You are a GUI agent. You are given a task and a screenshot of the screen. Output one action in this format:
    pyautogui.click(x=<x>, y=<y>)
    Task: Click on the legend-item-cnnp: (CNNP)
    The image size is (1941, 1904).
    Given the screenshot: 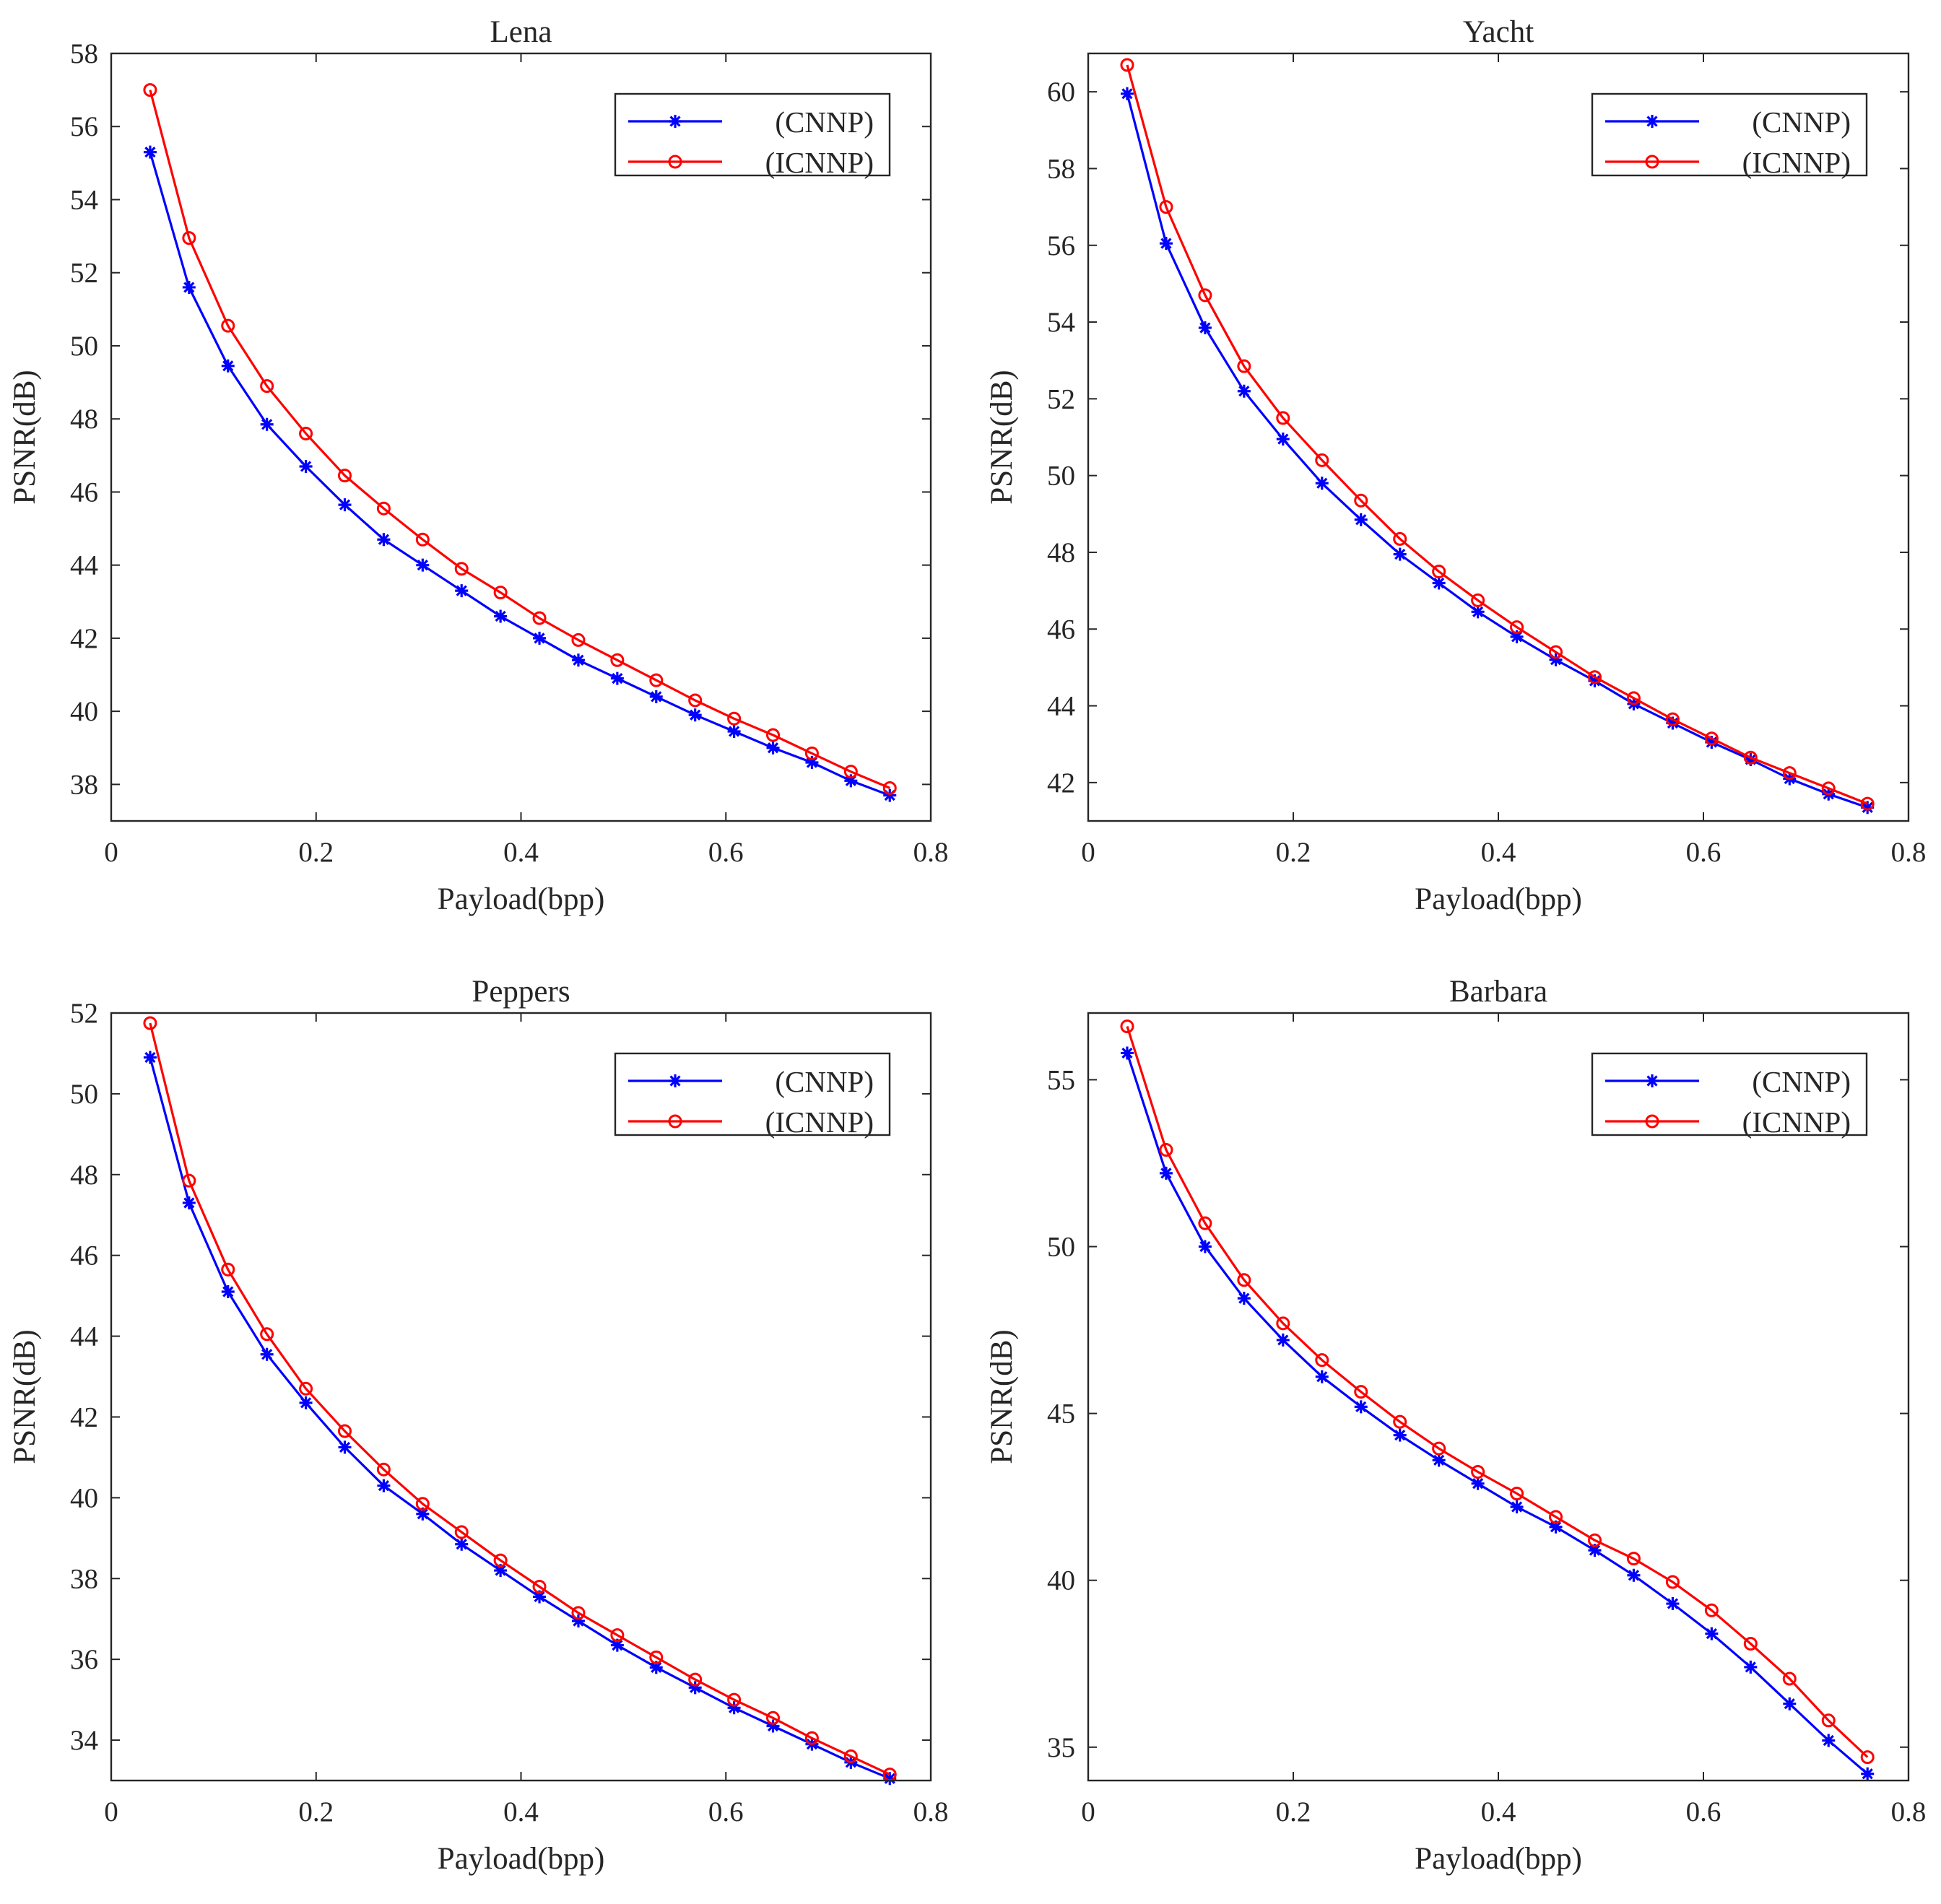 What is the action you would take?
    pyautogui.click(x=751, y=122)
    